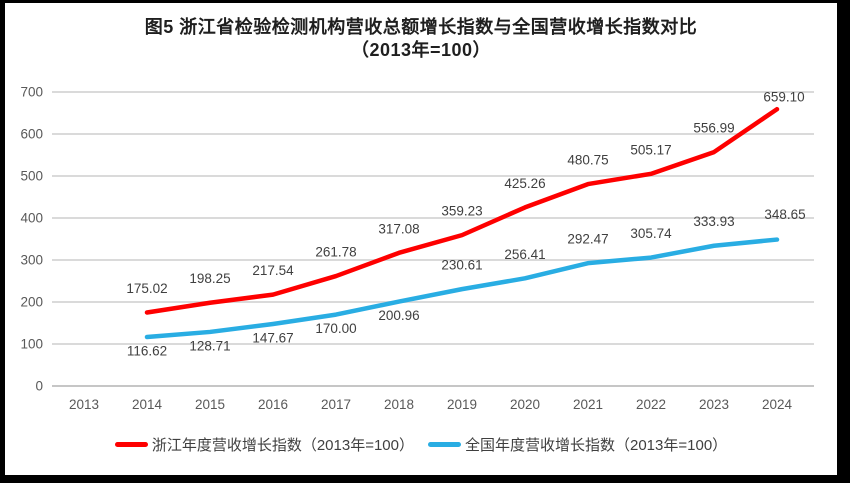  What do you see at coordinates (131, 444) in the screenshot?
I see `legend-marker-zhejiang-line` at bounding box center [131, 444].